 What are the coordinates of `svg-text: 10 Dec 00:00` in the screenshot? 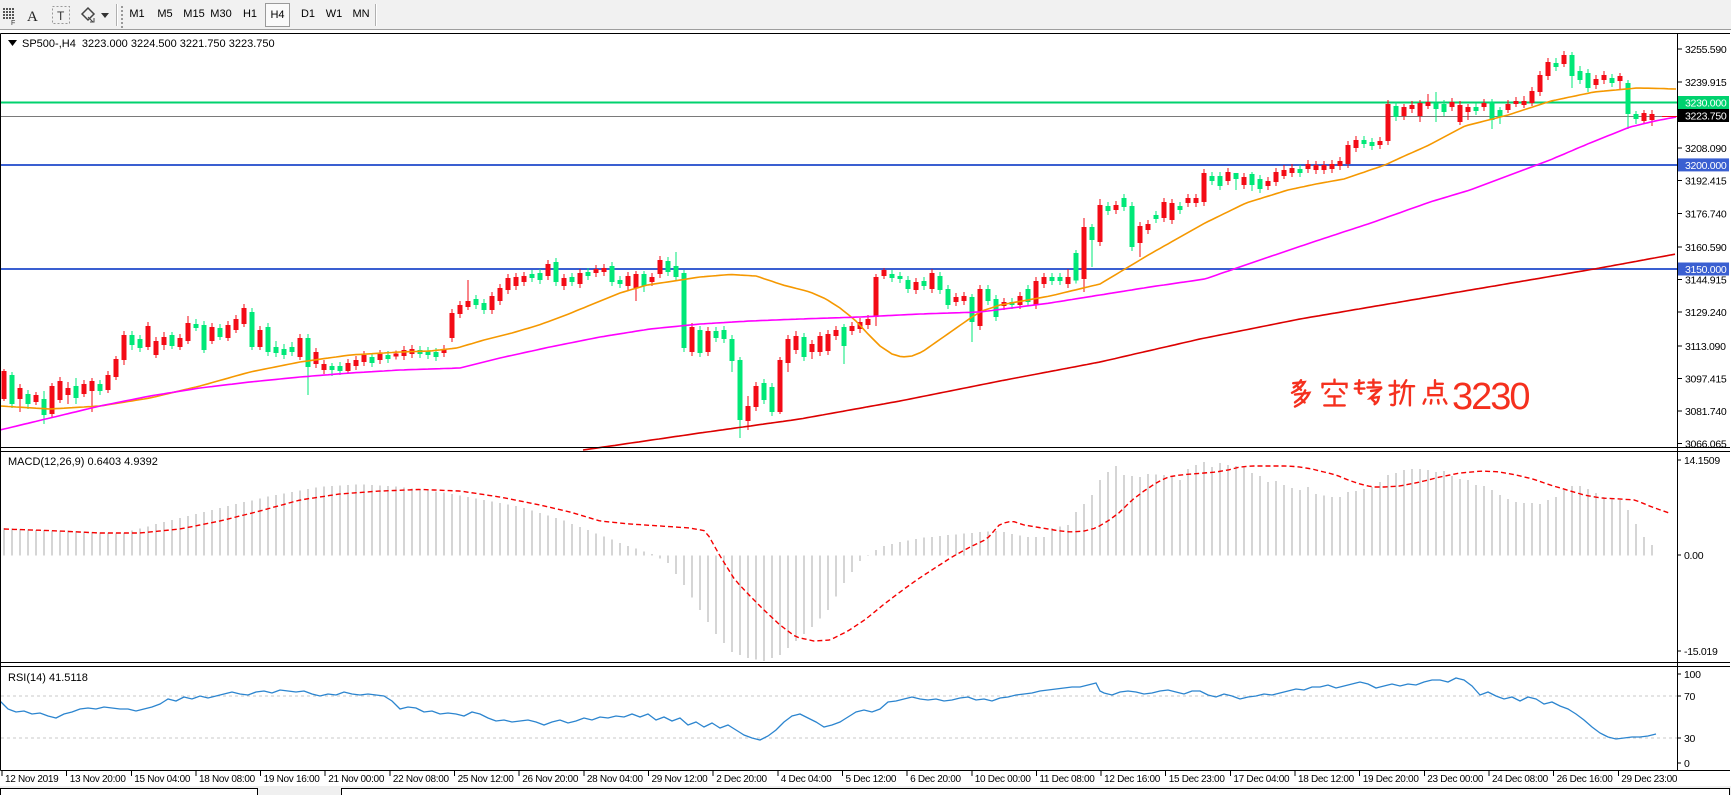 It's located at (1003, 779).